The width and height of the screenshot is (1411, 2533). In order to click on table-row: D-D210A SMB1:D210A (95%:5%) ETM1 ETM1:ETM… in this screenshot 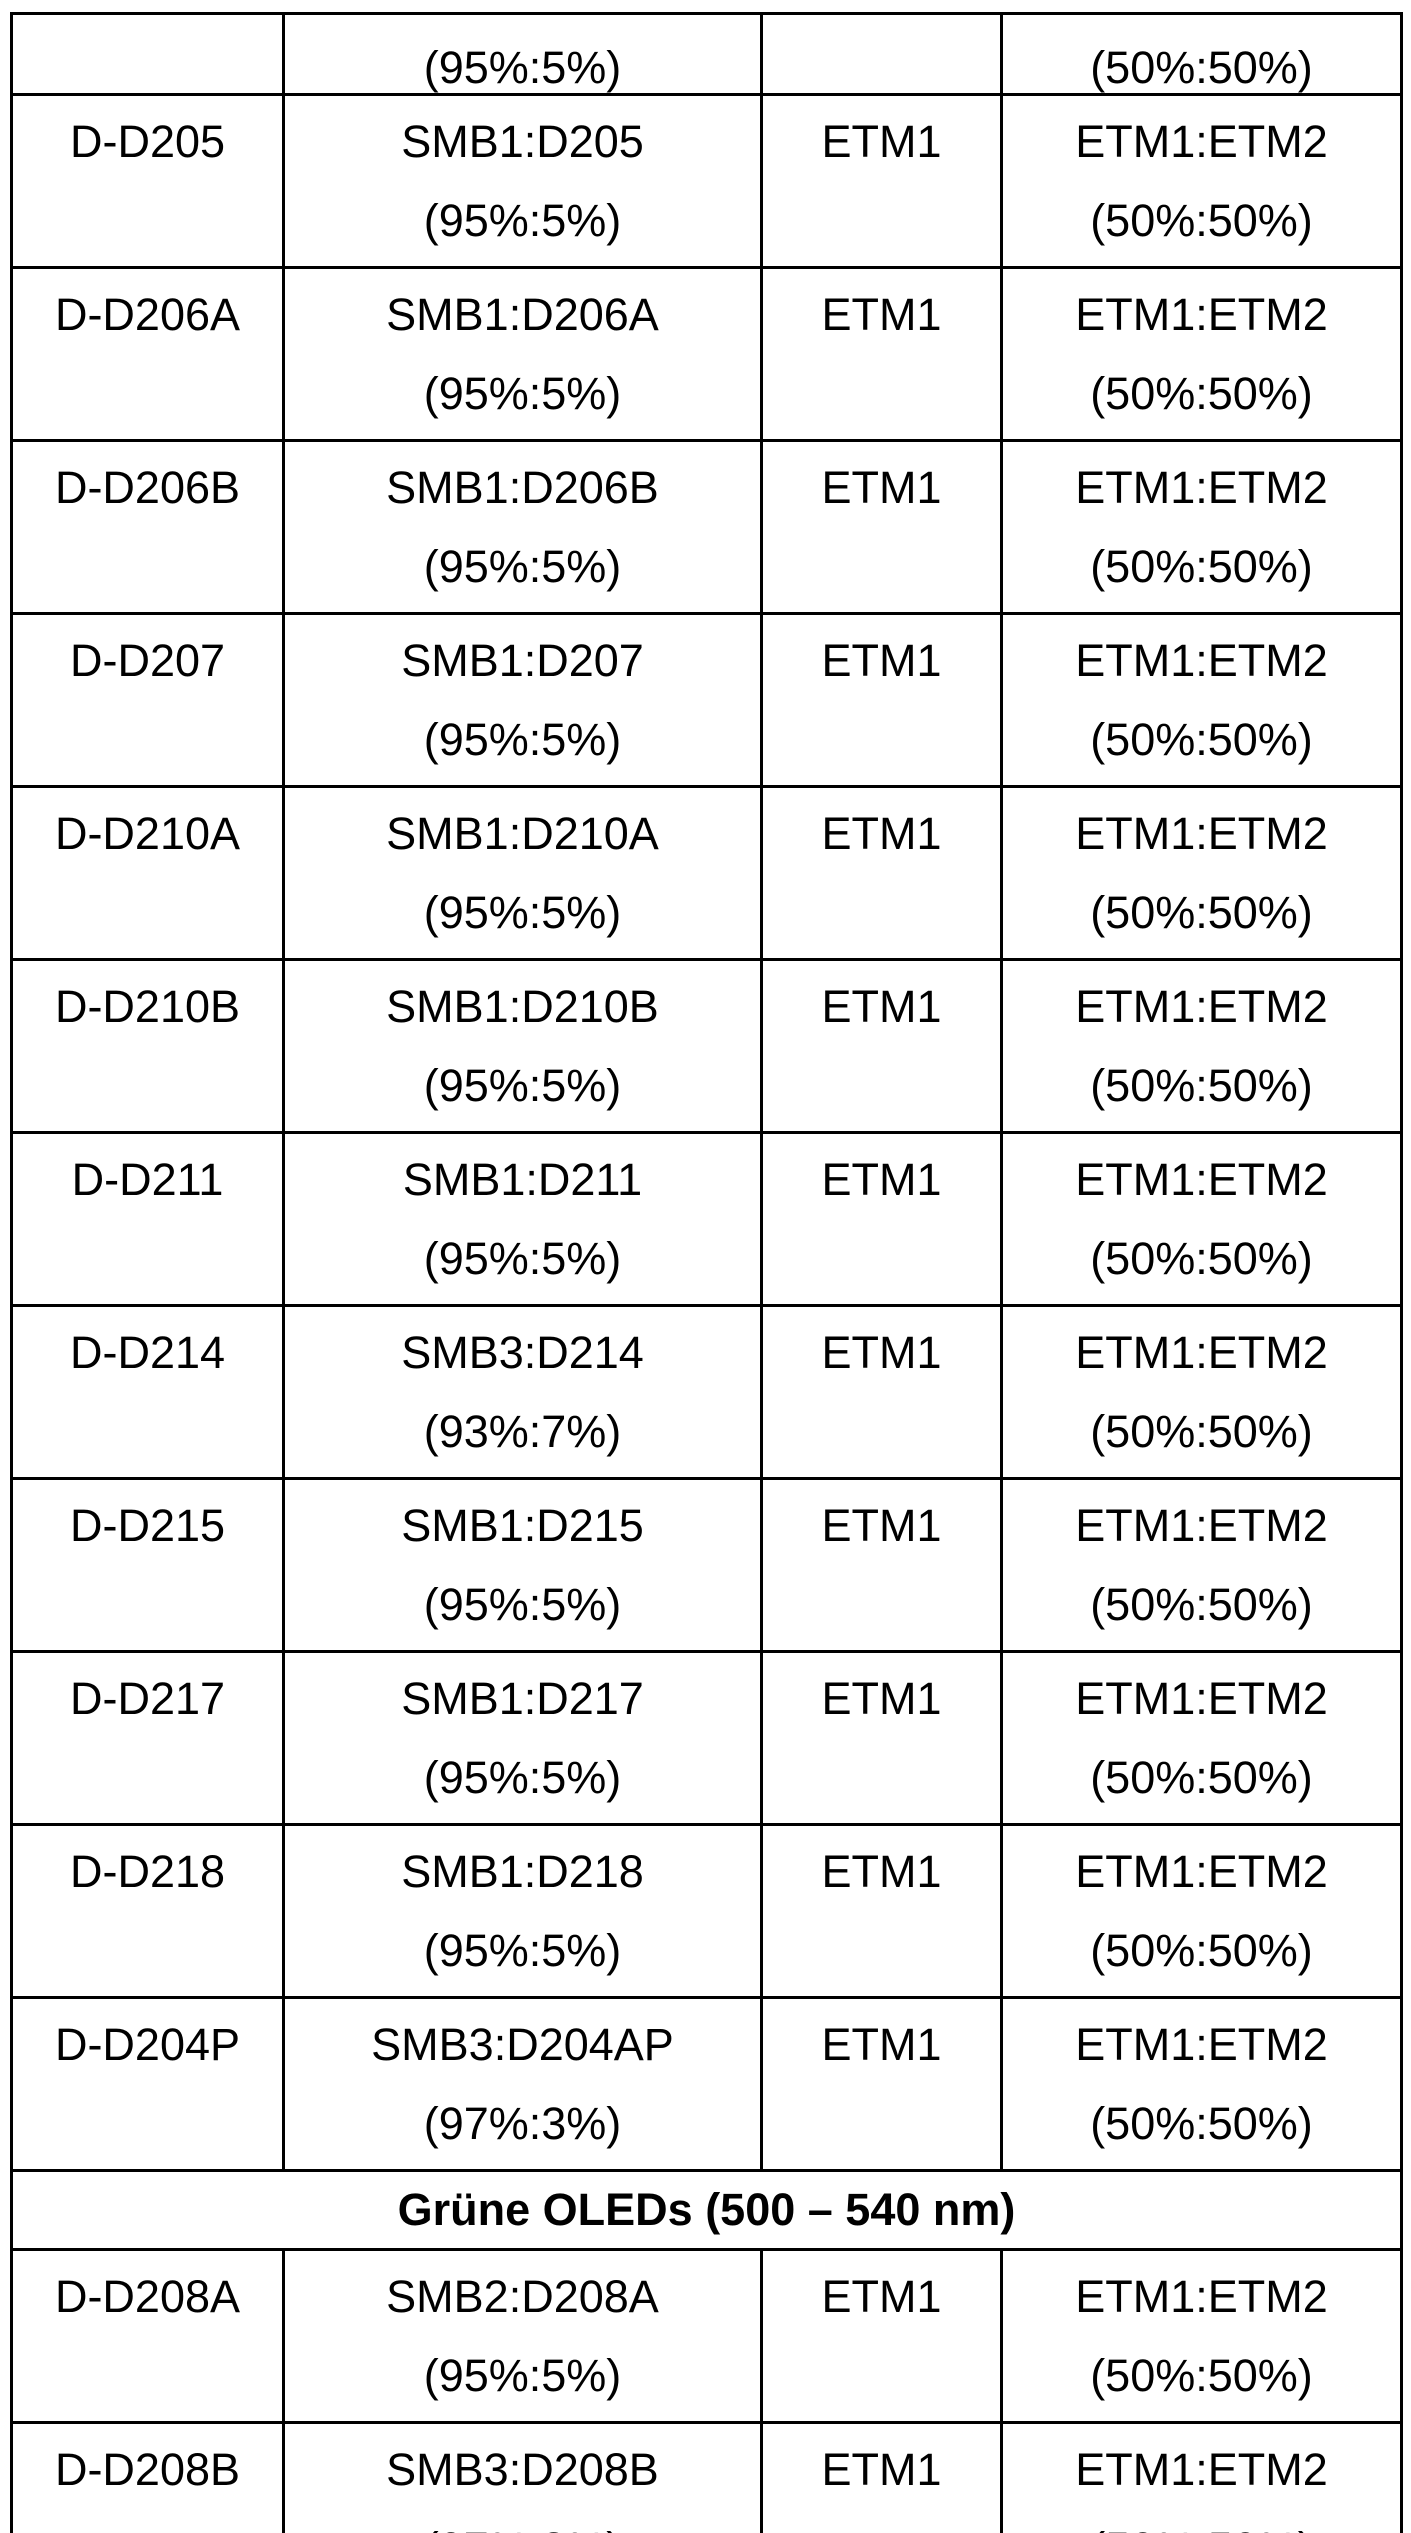, I will do `click(706, 873)`.